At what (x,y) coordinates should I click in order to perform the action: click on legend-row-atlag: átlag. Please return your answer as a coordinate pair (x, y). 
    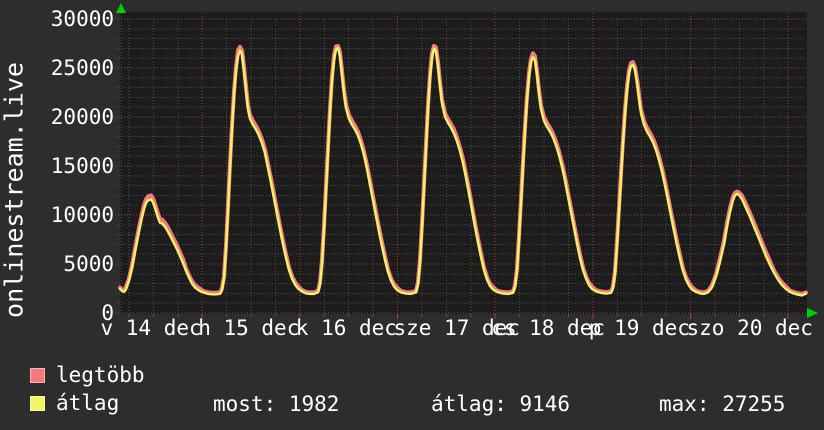
    Looking at the image, I should click on (74, 403).